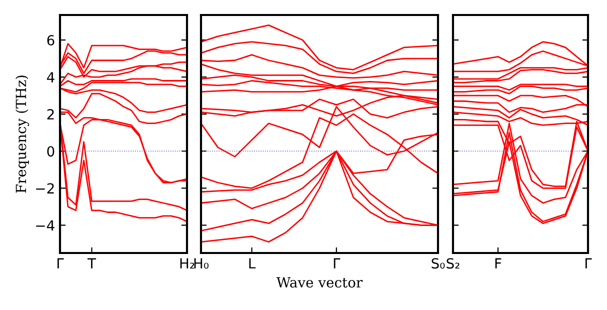  I want to click on y-tick-label: 0, so click(50, 151).